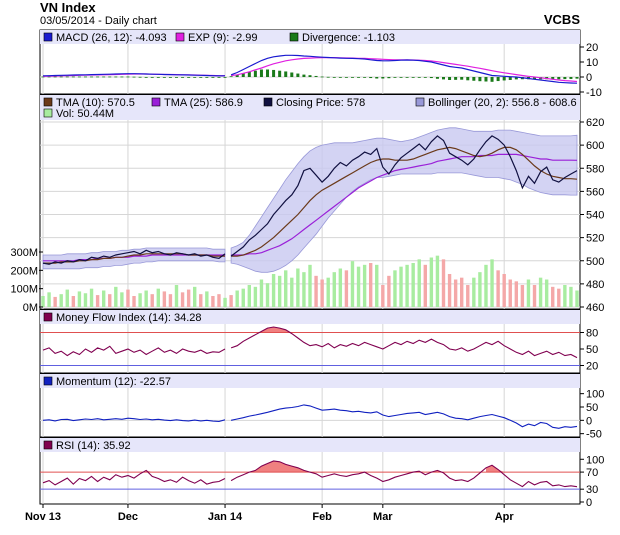 This screenshot has width=620, height=535. Describe the element at coordinates (595, 123) in the screenshot. I see `price-ytick-label: 620` at that location.